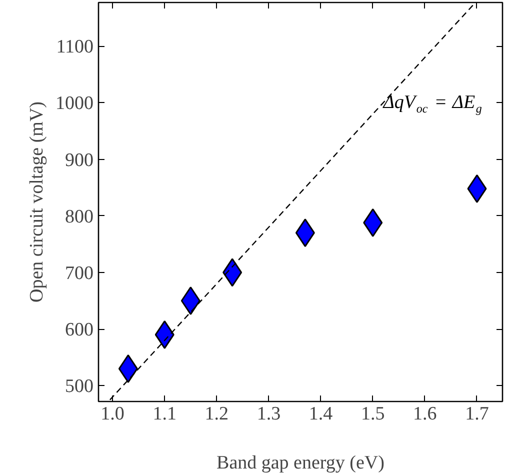 The height and width of the screenshot is (476, 505). I want to click on x-tick-label: 1.0, so click(112, 414).